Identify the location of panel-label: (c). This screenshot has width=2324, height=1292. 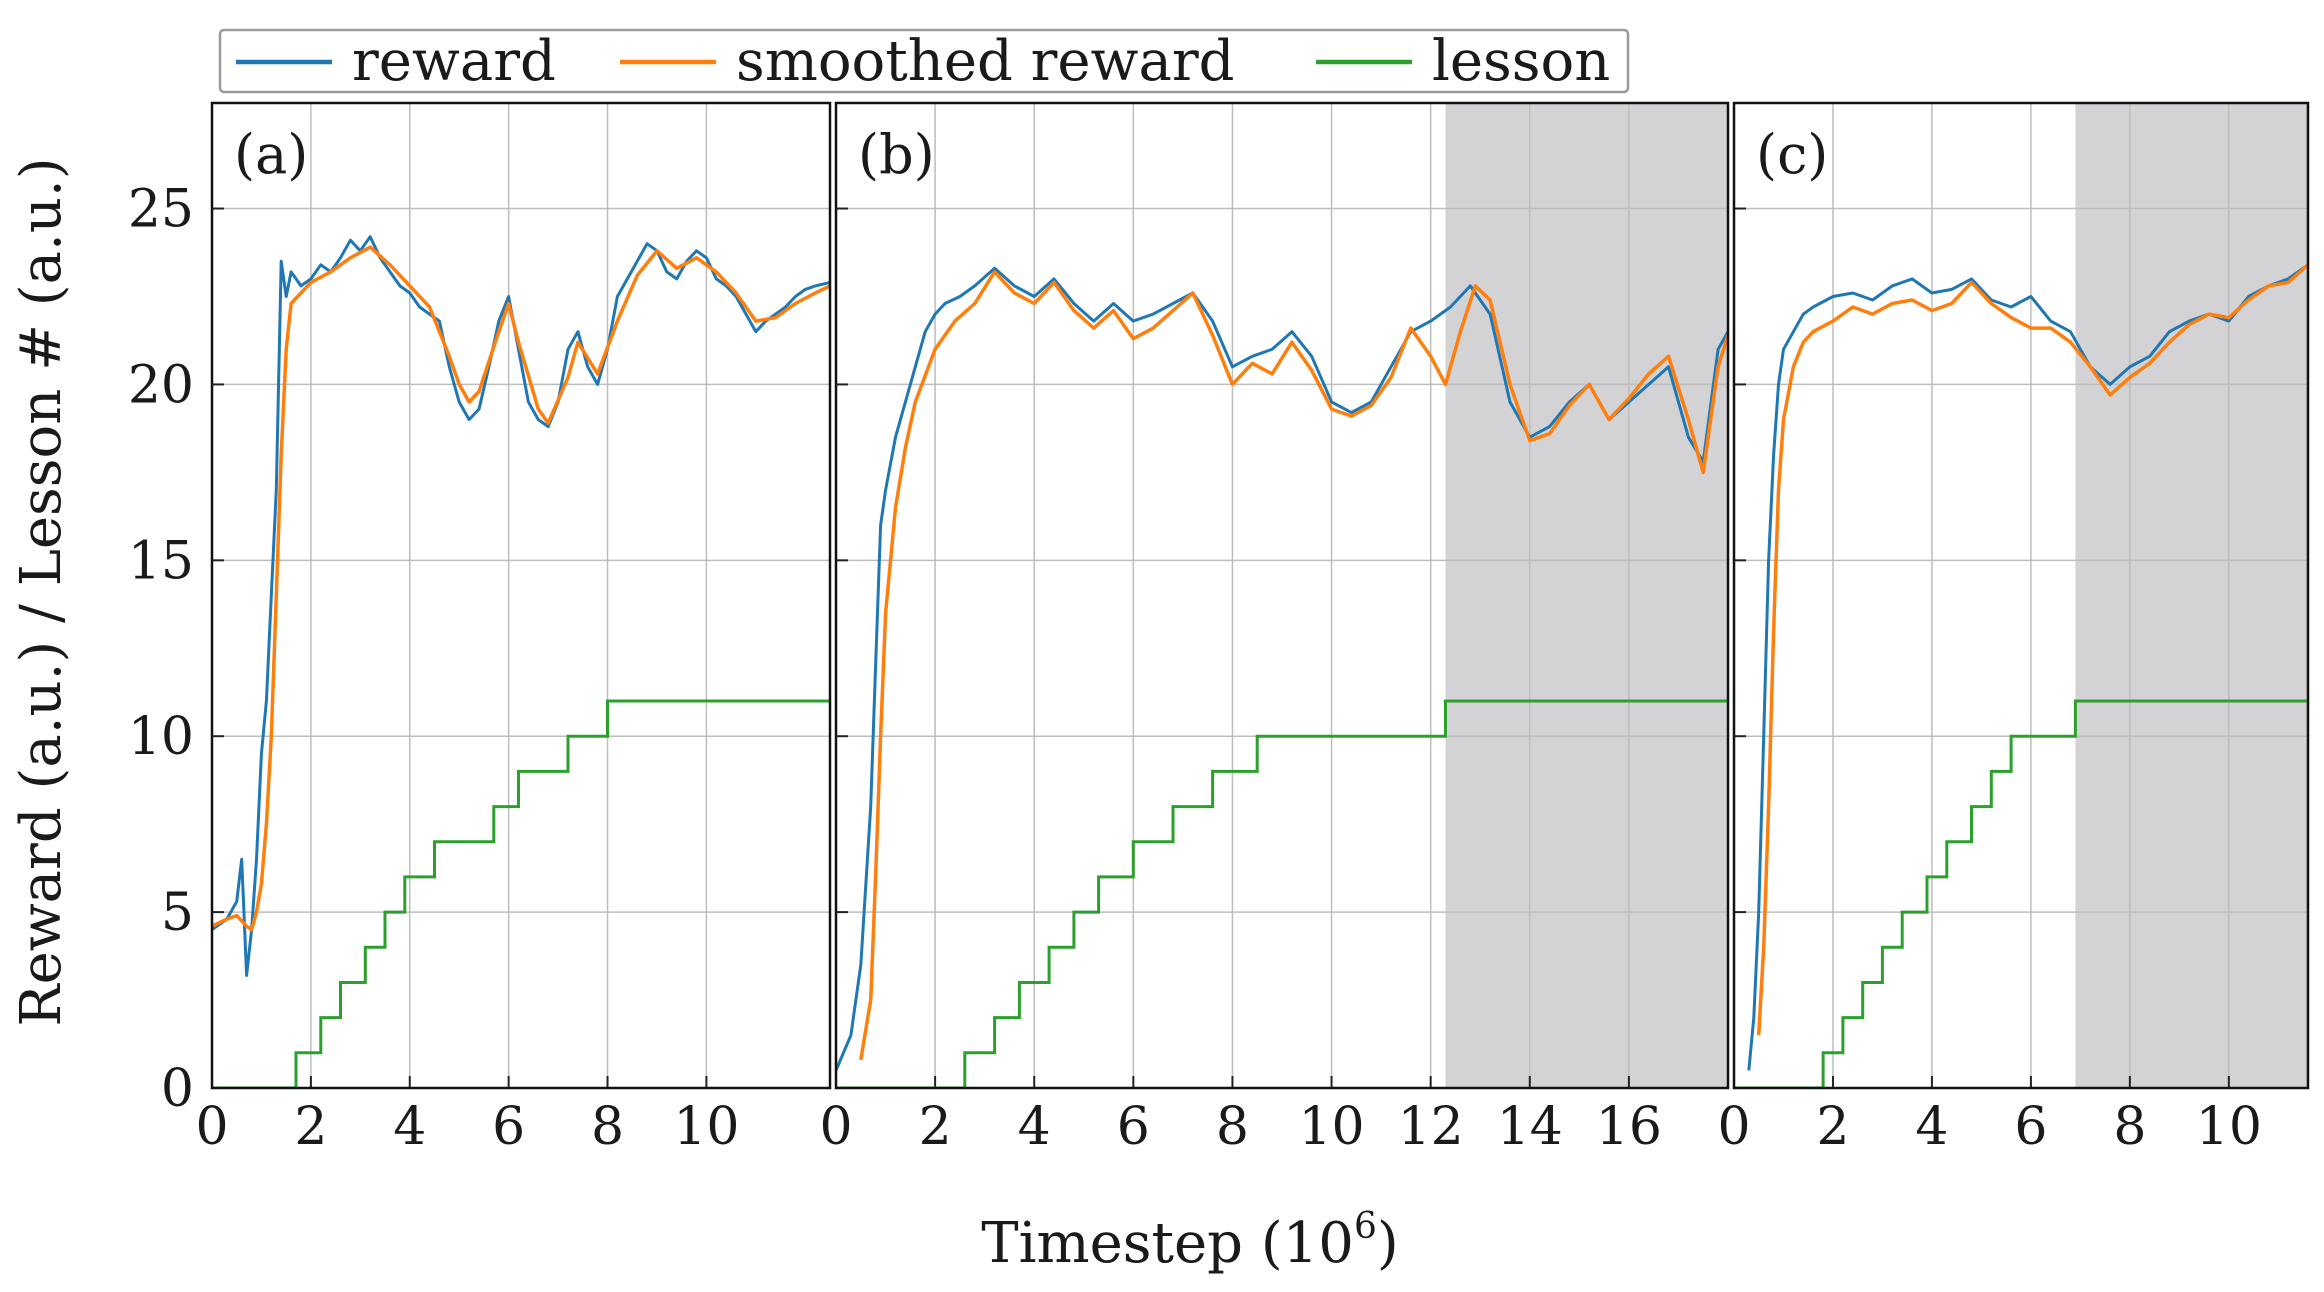
(1792, 154).